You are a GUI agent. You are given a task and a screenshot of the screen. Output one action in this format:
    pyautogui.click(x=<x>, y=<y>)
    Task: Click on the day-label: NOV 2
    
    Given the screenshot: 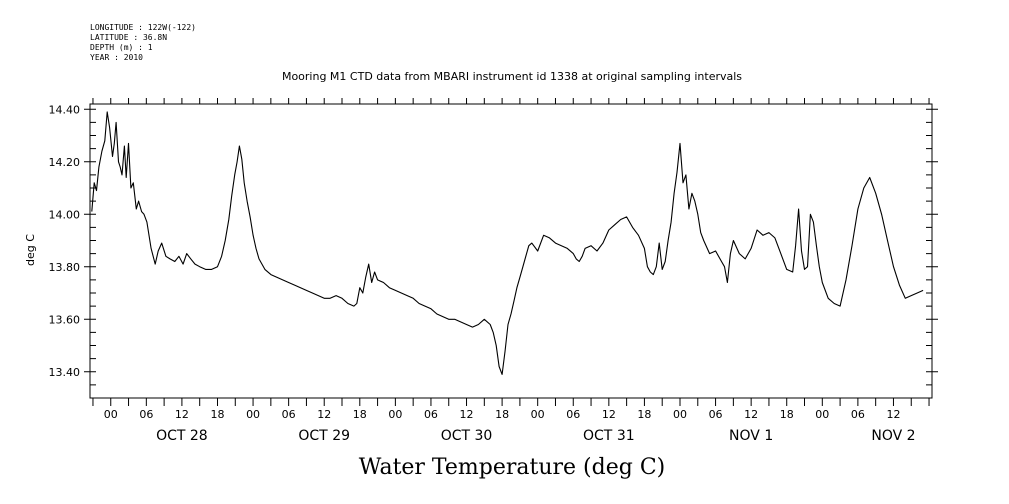 What is the action you would take?
    pyautogui.click(x=893, y=436)
    